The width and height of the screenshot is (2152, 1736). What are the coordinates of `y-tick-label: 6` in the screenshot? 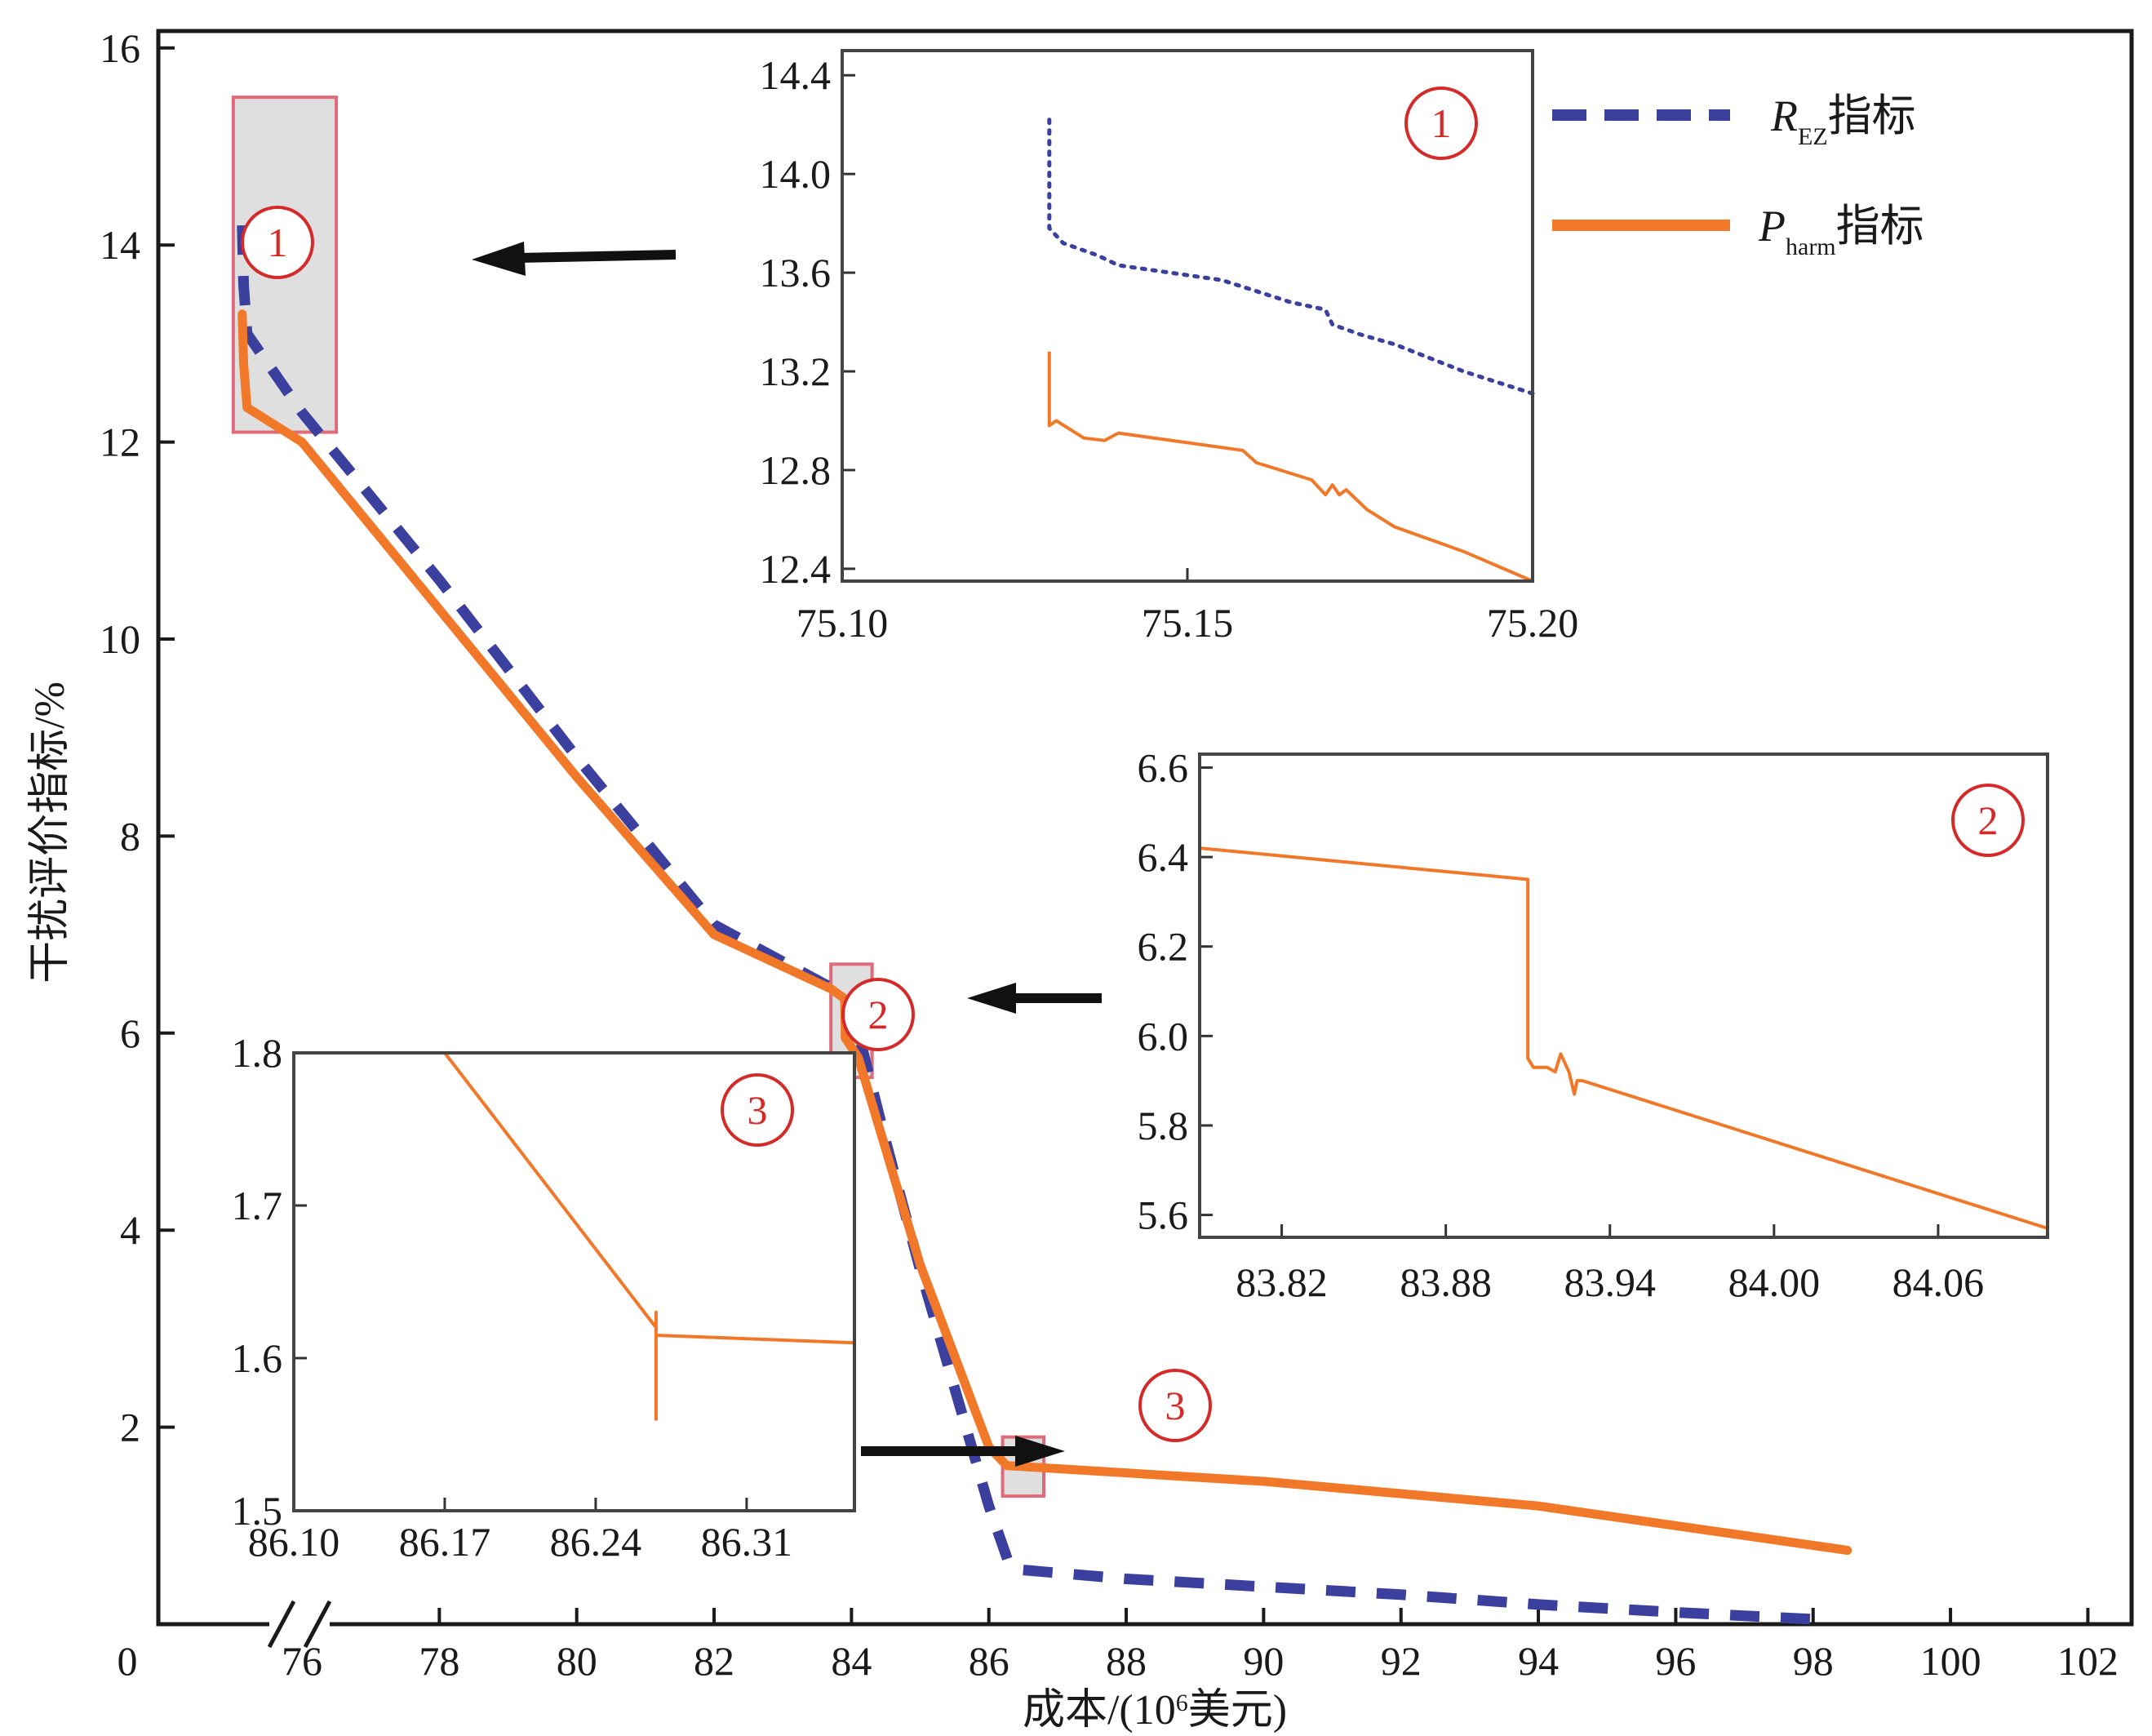 It's located at (130, 1033).